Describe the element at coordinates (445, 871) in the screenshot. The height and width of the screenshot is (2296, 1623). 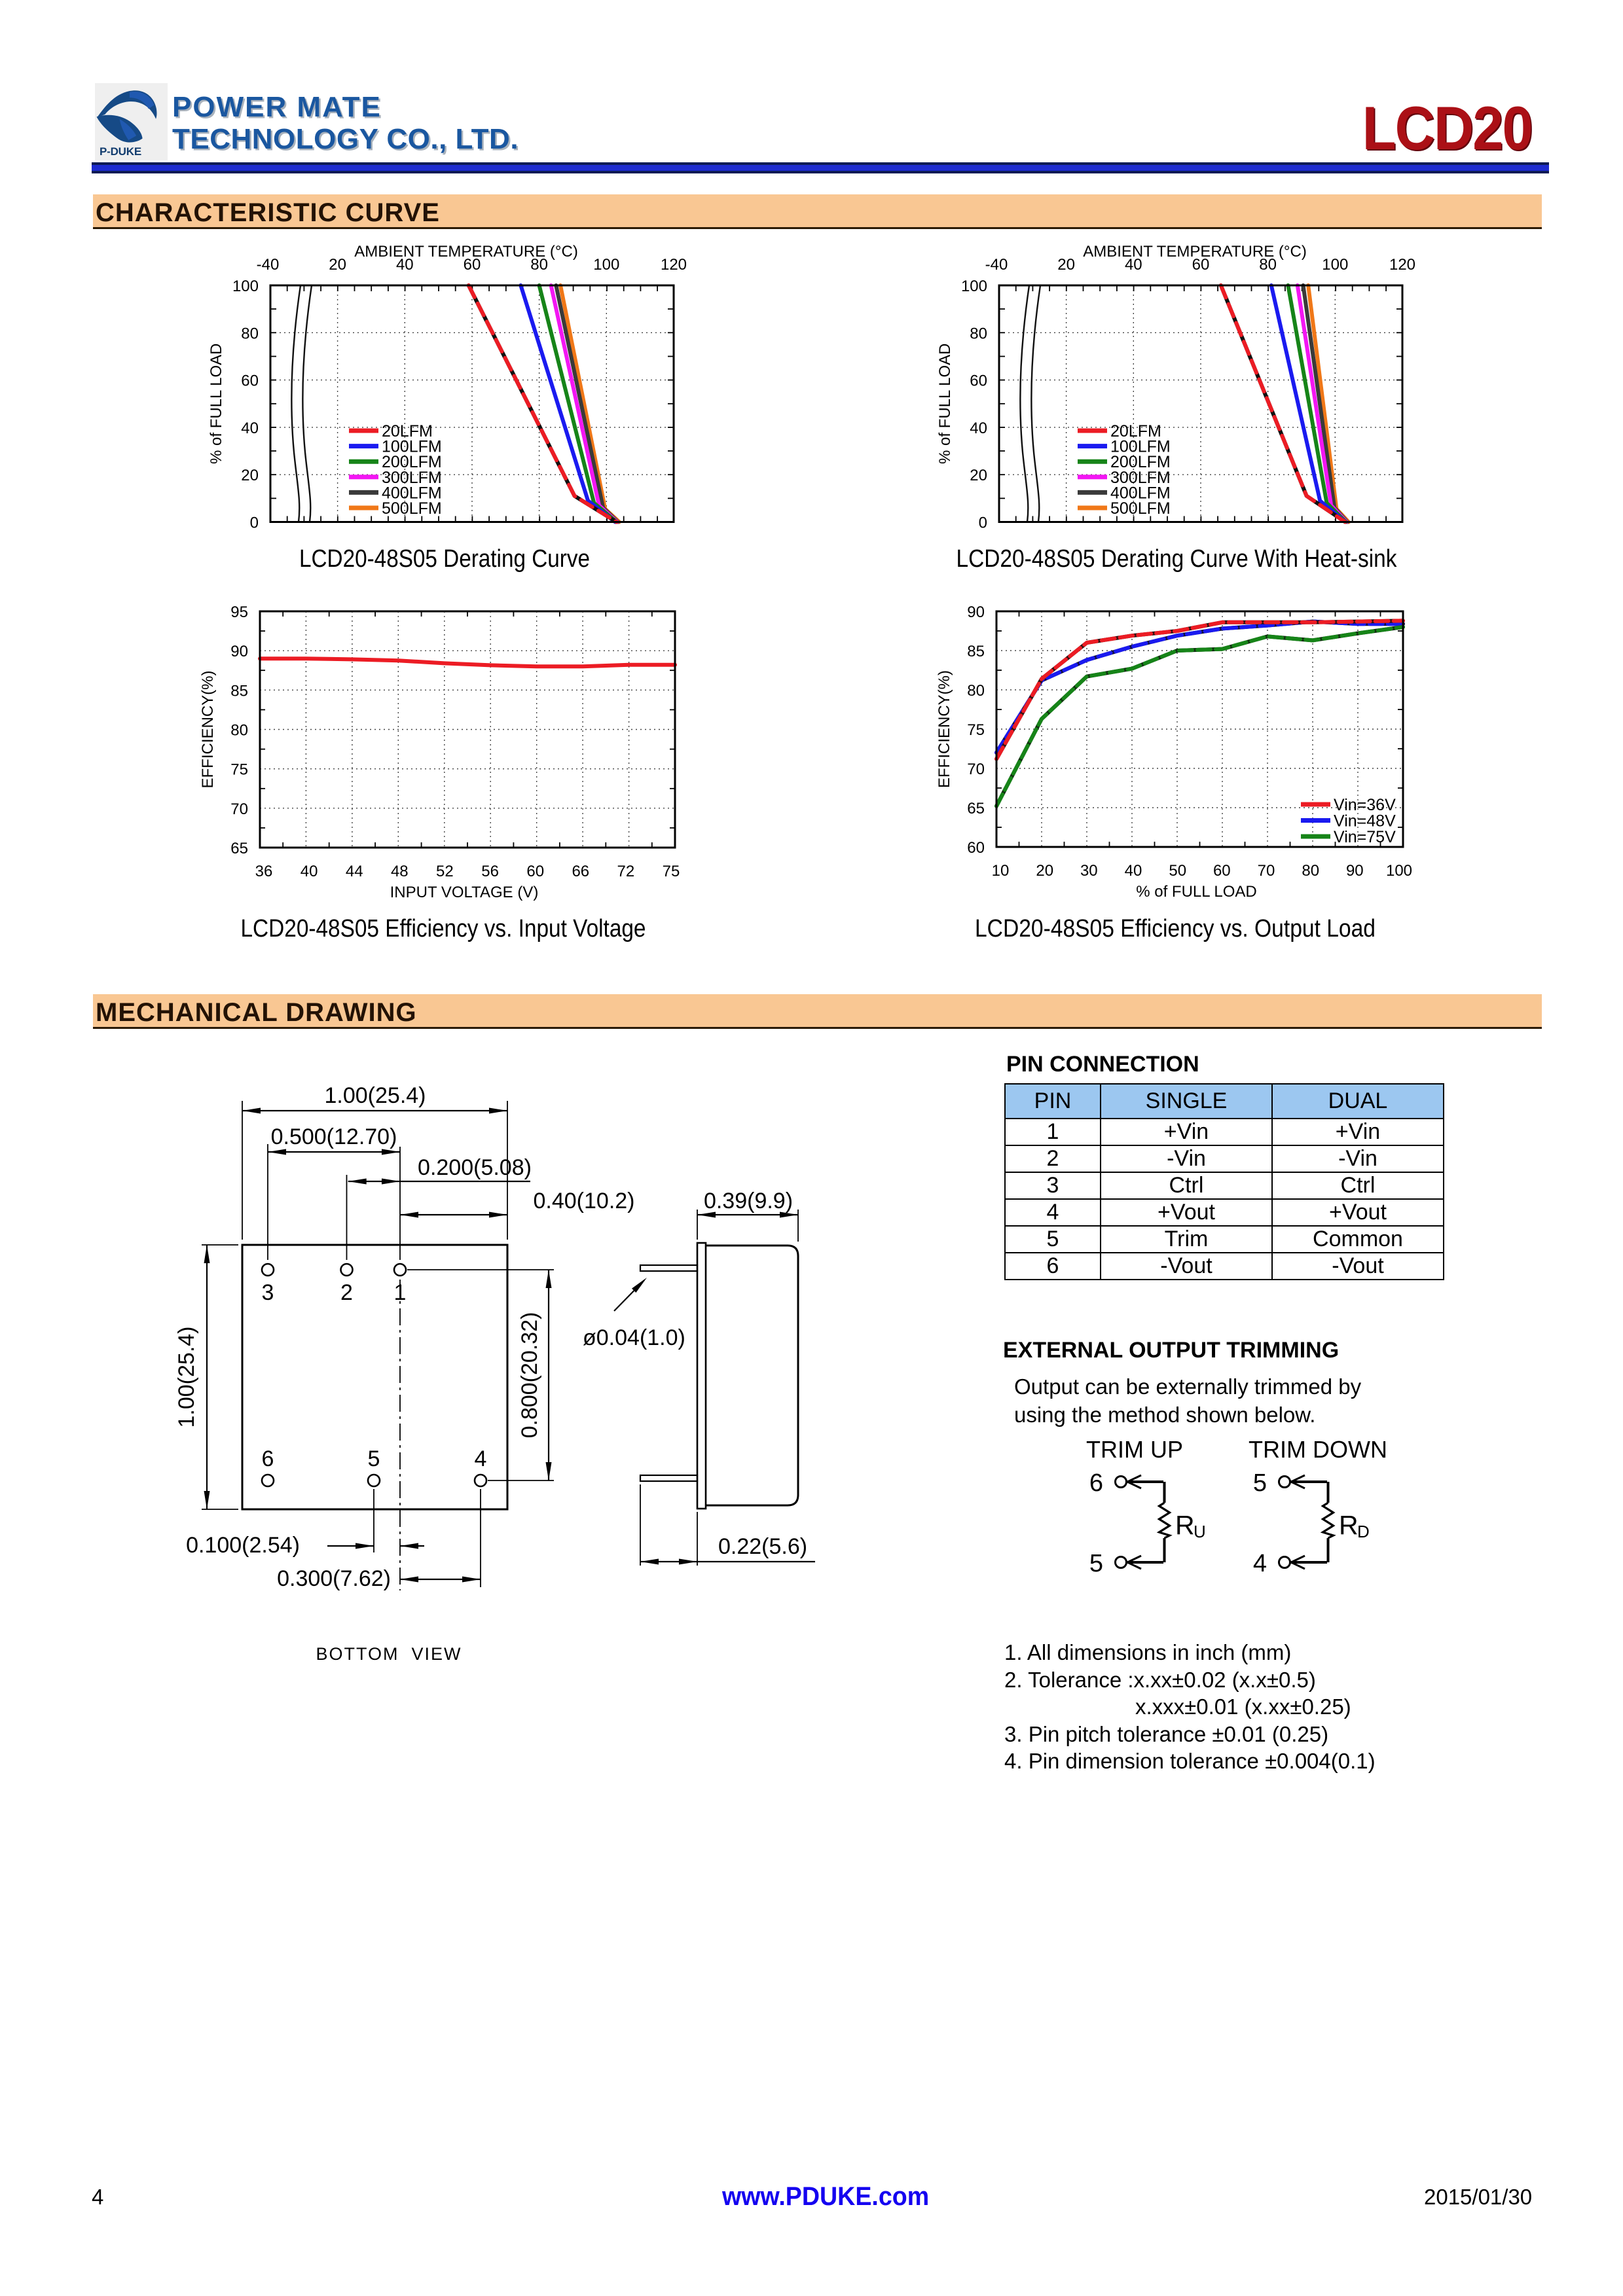
I see `svg-text: 52` at that location.